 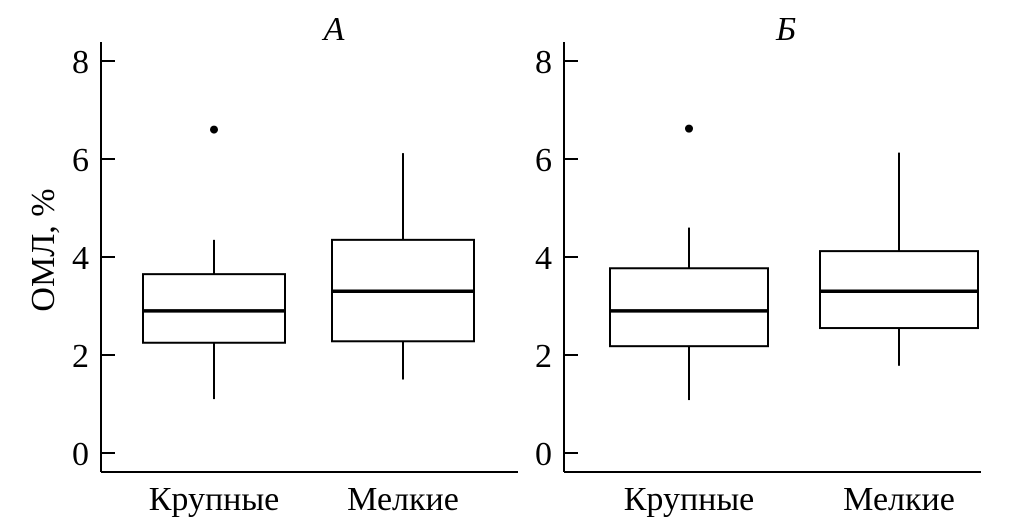 What do you see at coordinates (333, 29) in the screenshot?
I see `panel-title: А` at bounding box center [333, 29].